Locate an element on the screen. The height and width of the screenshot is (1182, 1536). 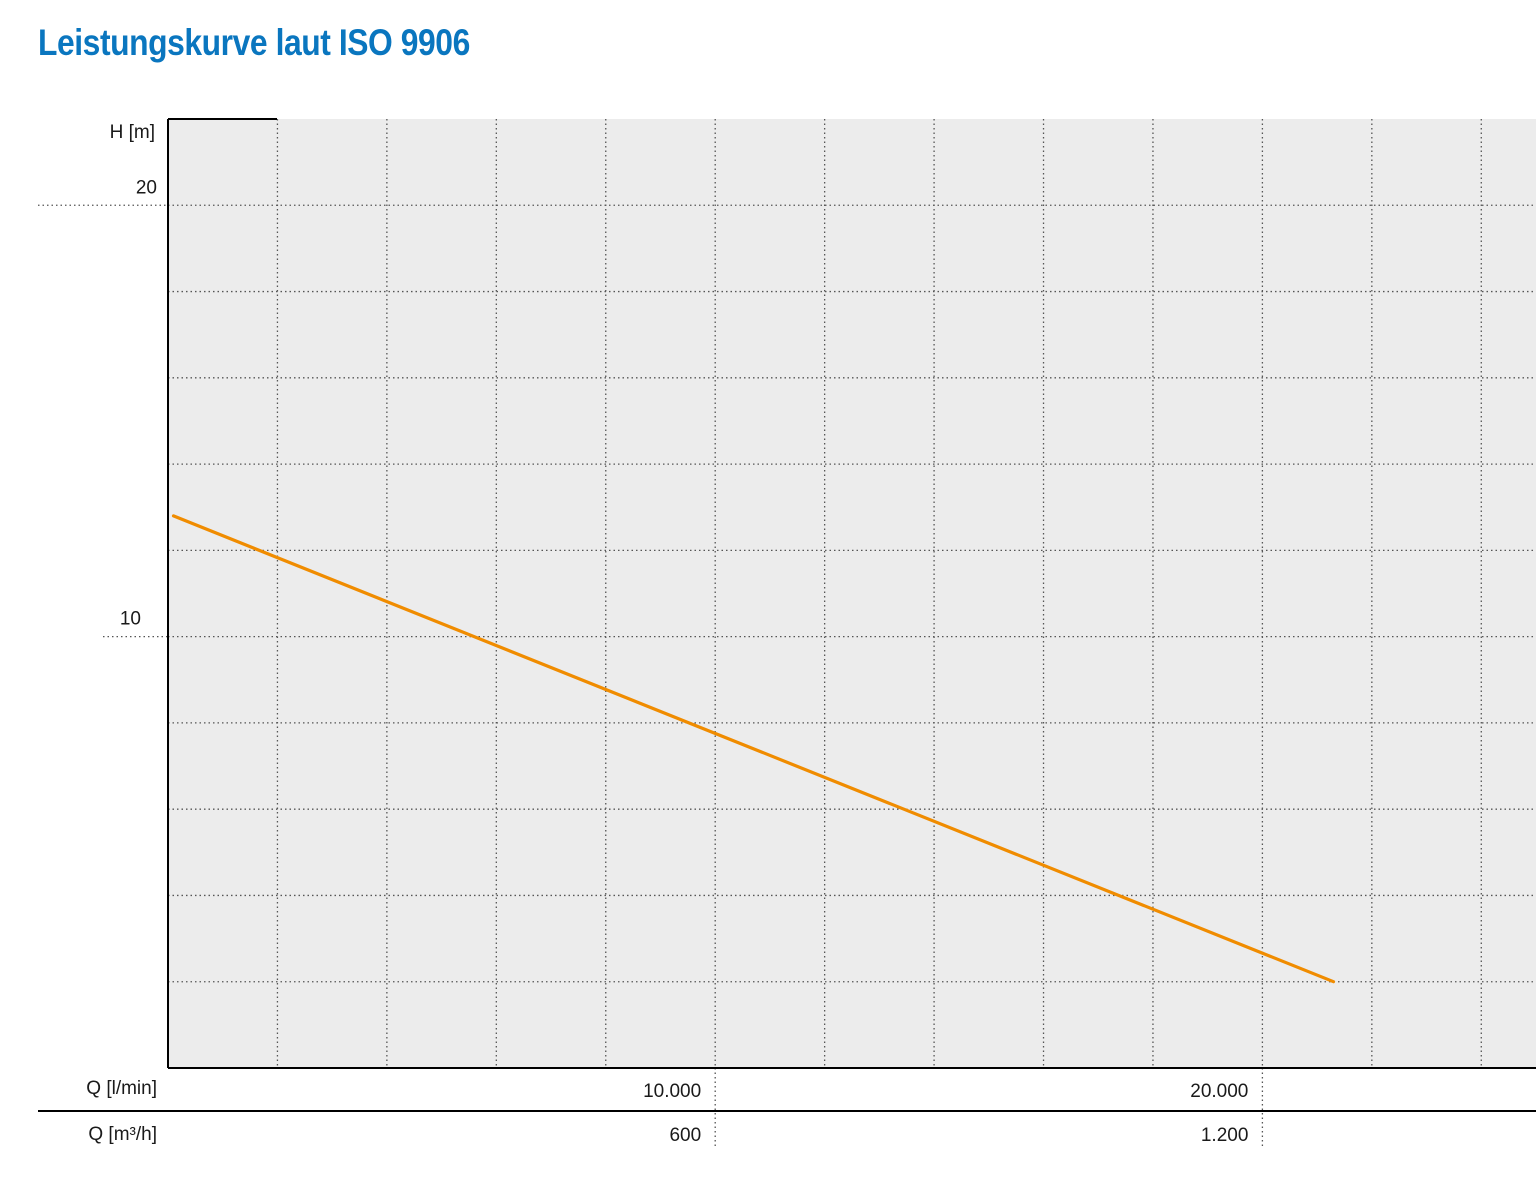
y-axis-label: H [m] is located at coordinates (132, 132).